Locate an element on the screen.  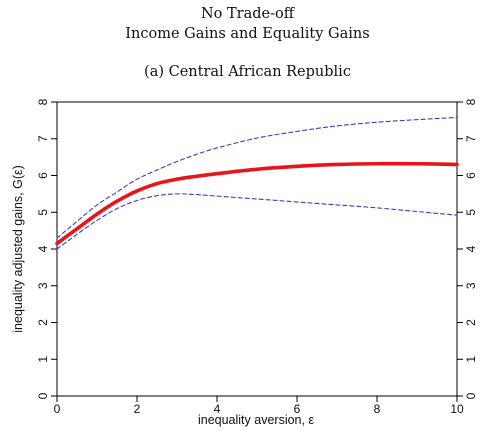
y-tick-label-right: 1 is located at coordinates (471, 359).